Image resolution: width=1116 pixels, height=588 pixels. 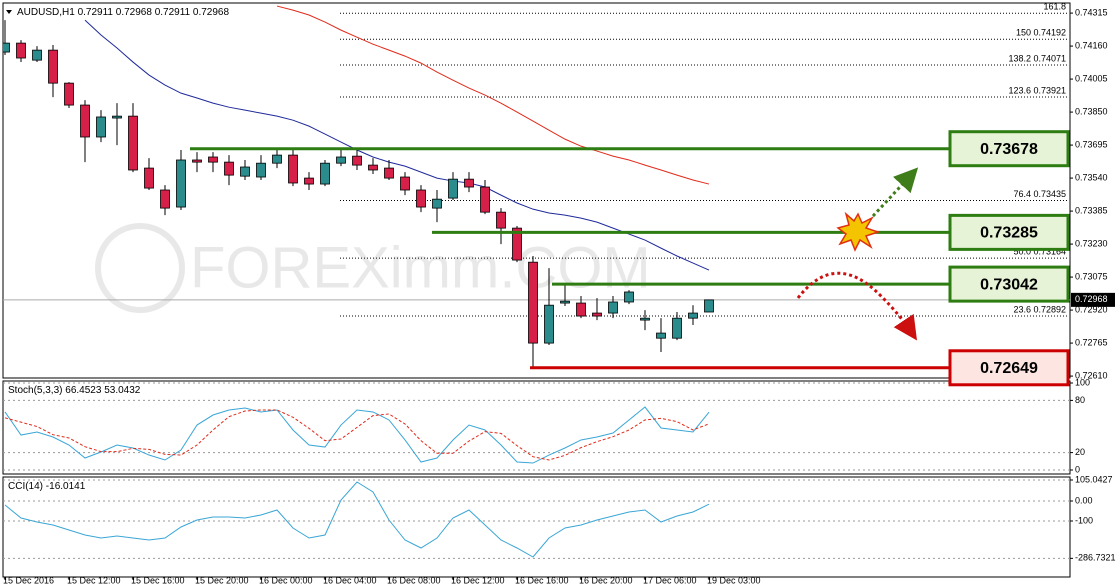 I want to click on y-tick-label: -100, so click(x=1084, y=520).